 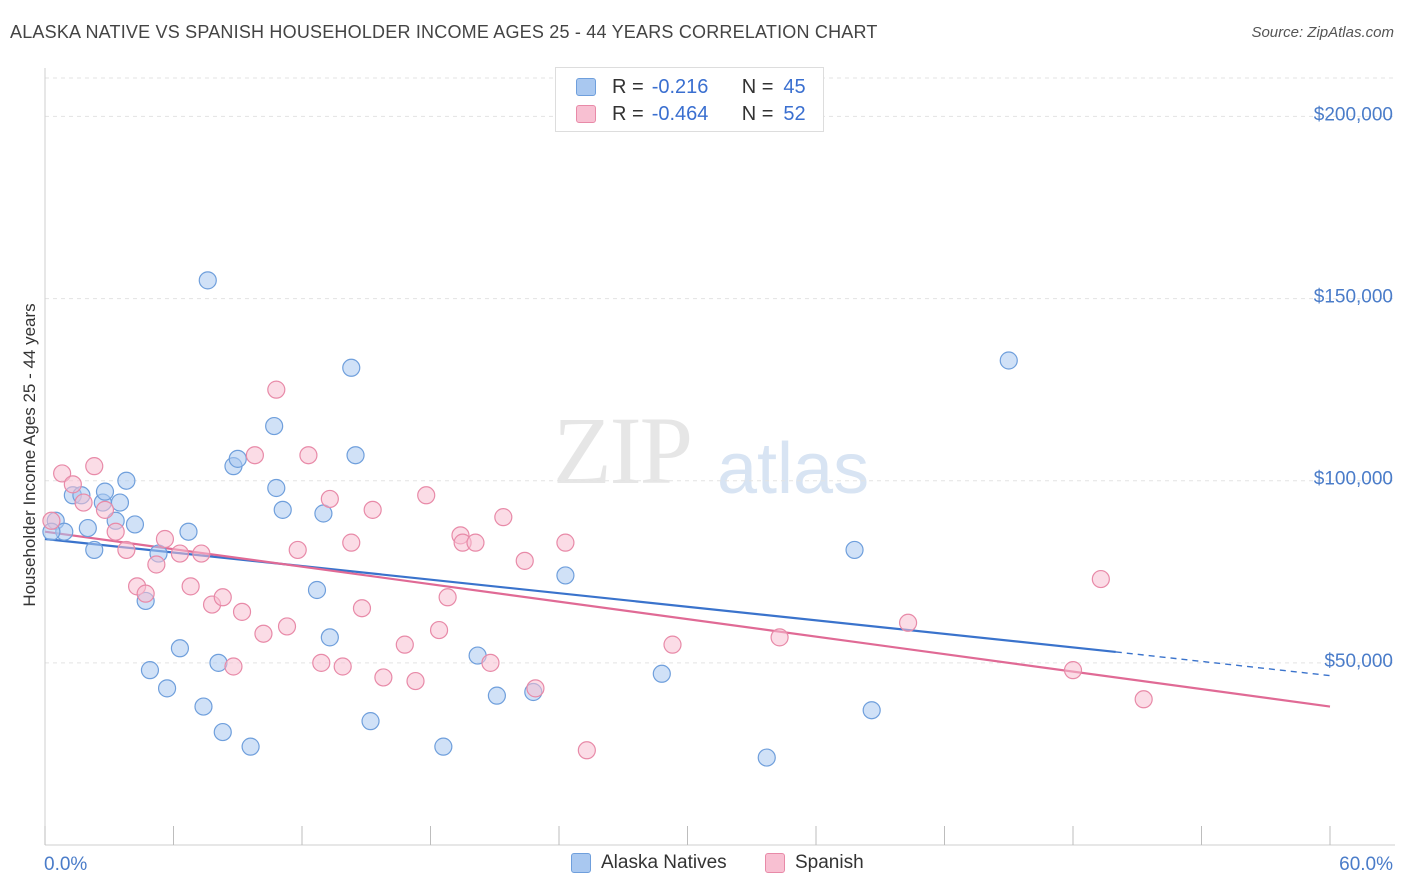 What do you see at coordinates (664, 862) in the screenshot?
I see `legend-label-alaska-natives: Alaska Natives` at bounding box center [664, 862].